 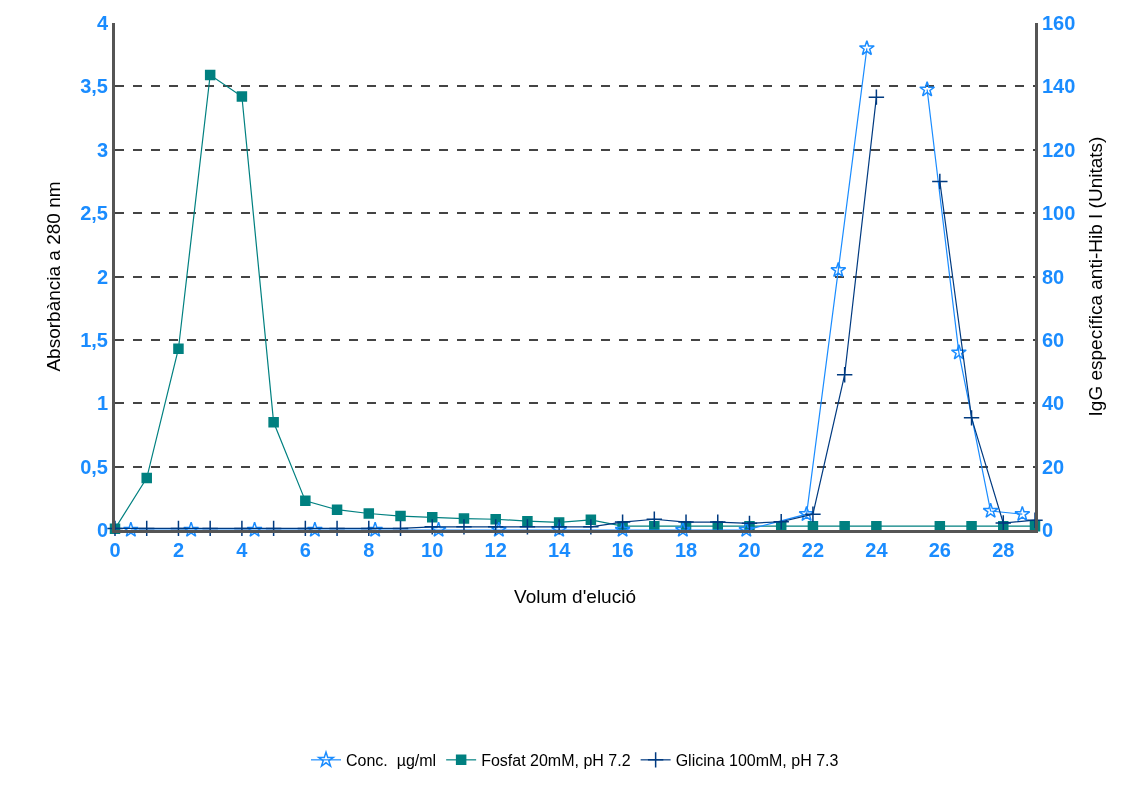 I want to click on y2-tick-label: 80, so click(x=1053, y=276).